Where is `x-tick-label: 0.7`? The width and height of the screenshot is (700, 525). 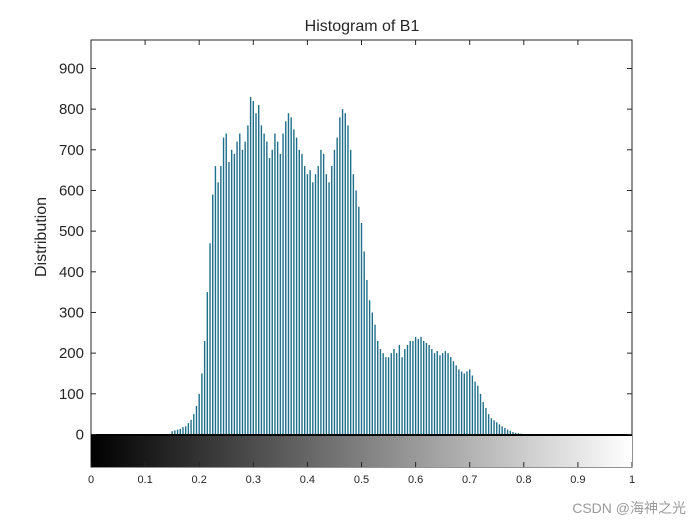 x-tick-label: 0.7 is located at coordinates (469, 480).